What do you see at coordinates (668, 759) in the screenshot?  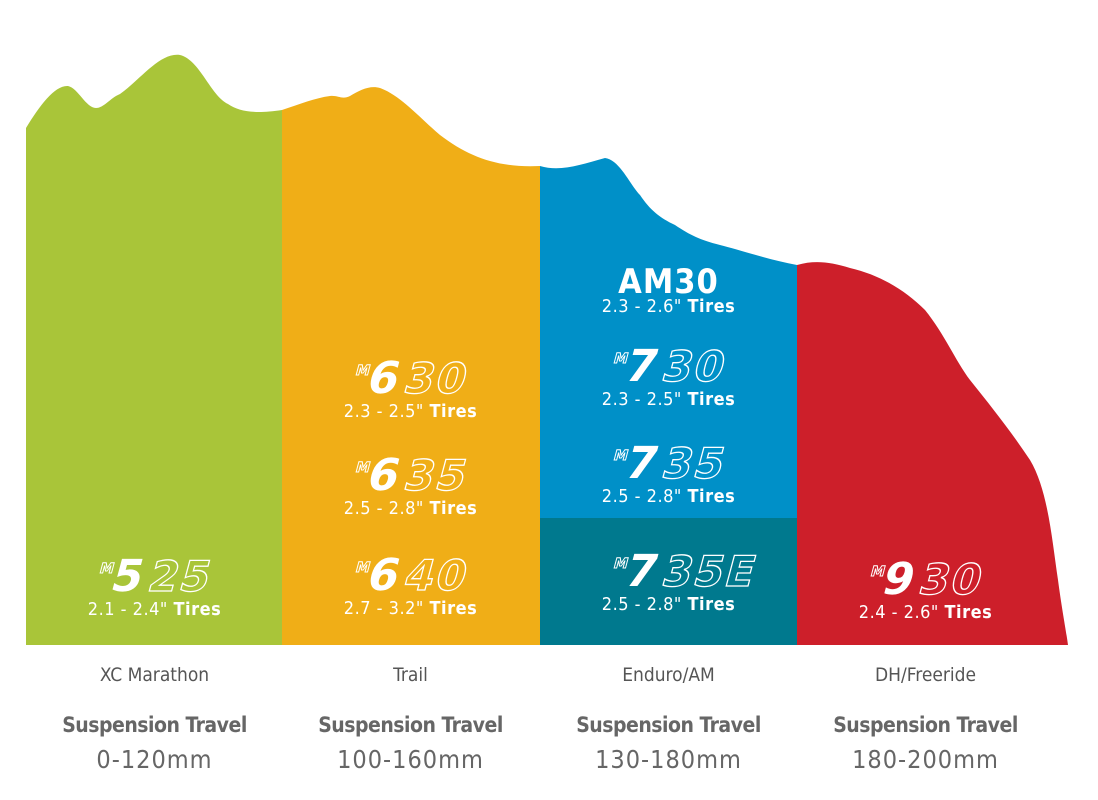 I see `travel-enduro: 130-180mm` at bounding box center [668, 759].